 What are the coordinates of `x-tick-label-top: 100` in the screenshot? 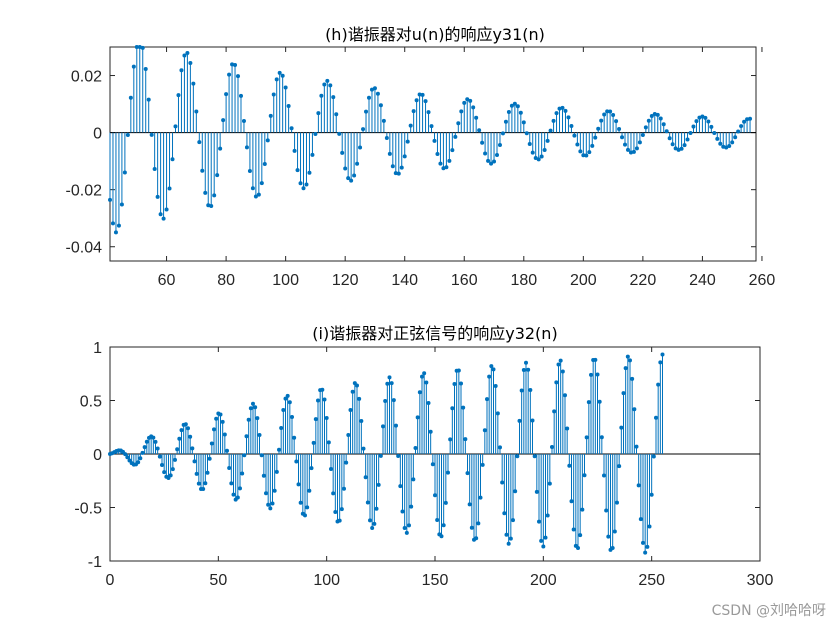 It's located at (285, 280).